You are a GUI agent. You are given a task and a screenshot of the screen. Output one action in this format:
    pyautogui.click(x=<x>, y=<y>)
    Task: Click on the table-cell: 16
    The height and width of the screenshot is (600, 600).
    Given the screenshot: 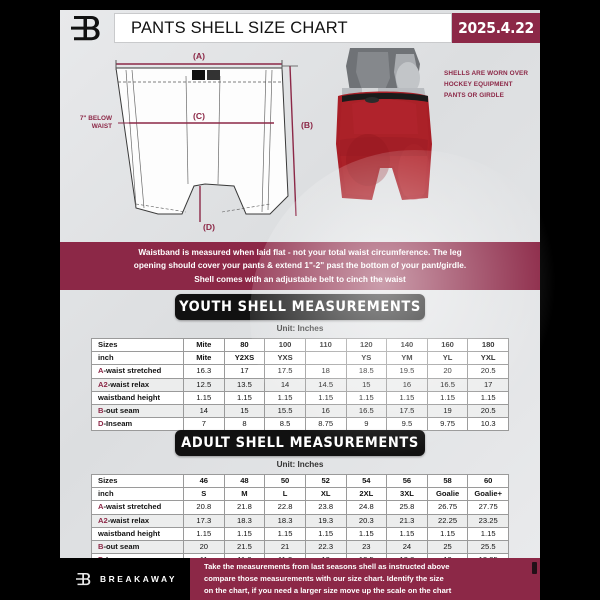 What is the action you would take?
    pyautogui.click(x=407, y=384)
    